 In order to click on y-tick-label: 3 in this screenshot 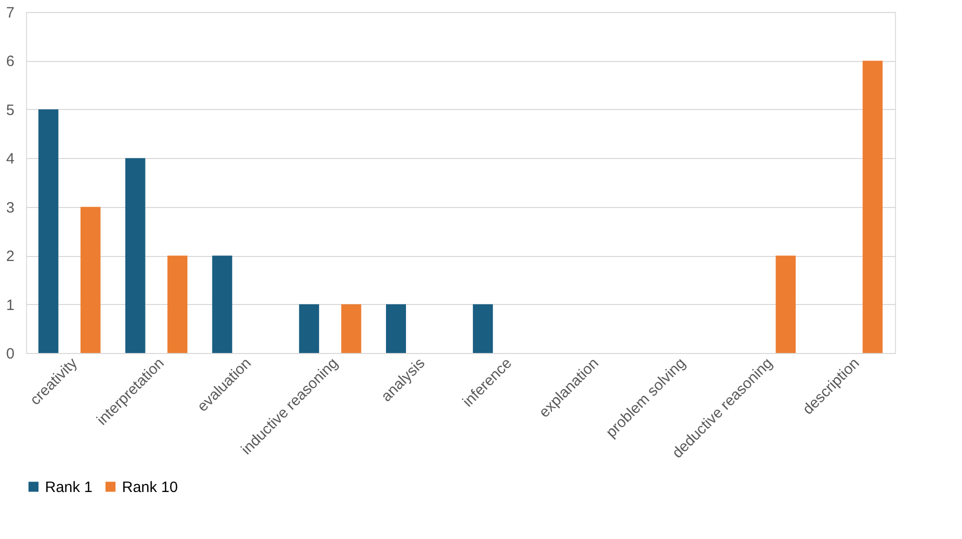, I will do `click(10, 207)`.